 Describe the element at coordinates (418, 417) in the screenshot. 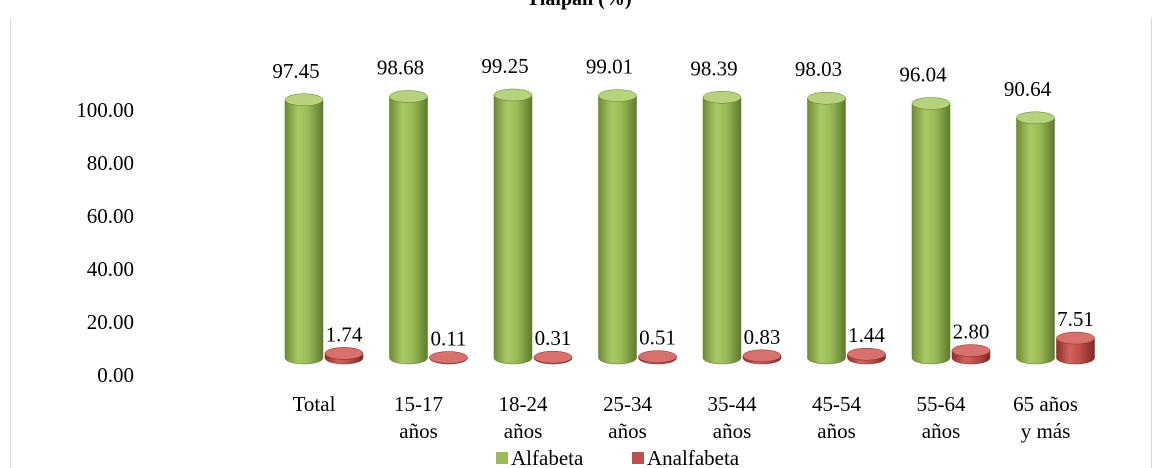

I see `x-tick-label: 15-17 años` at that location.